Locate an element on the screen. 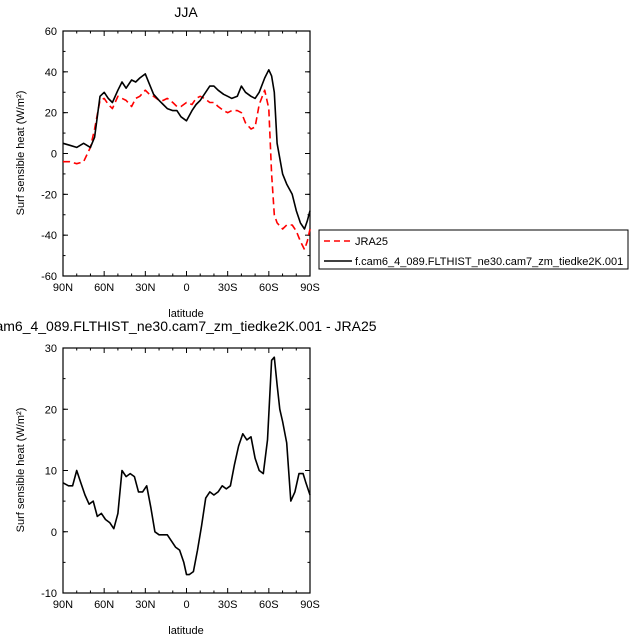 This screenshot has width=632, height=638. series-line-jra25 is located at coordinates (187, 170).